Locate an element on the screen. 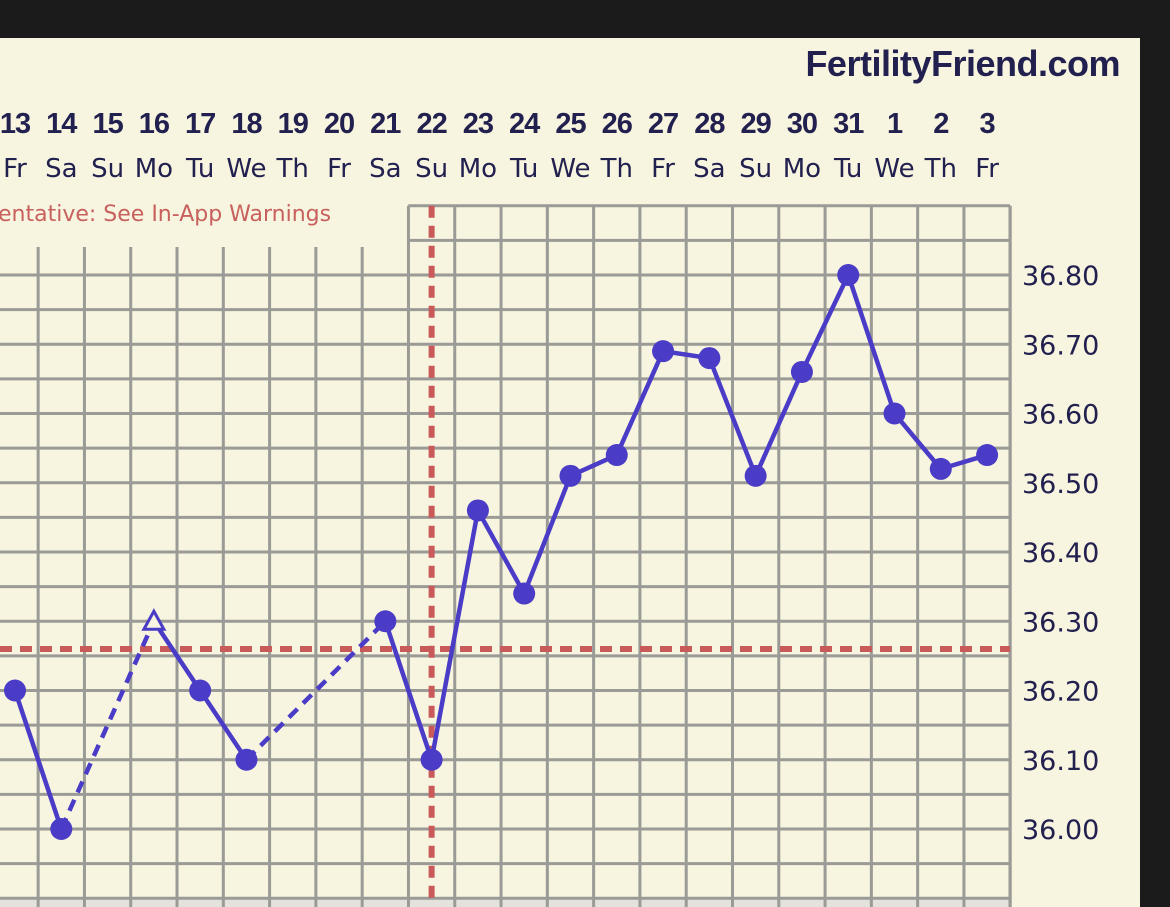  y-tick-label: 36.50 is located at coordinates (1060, 484).